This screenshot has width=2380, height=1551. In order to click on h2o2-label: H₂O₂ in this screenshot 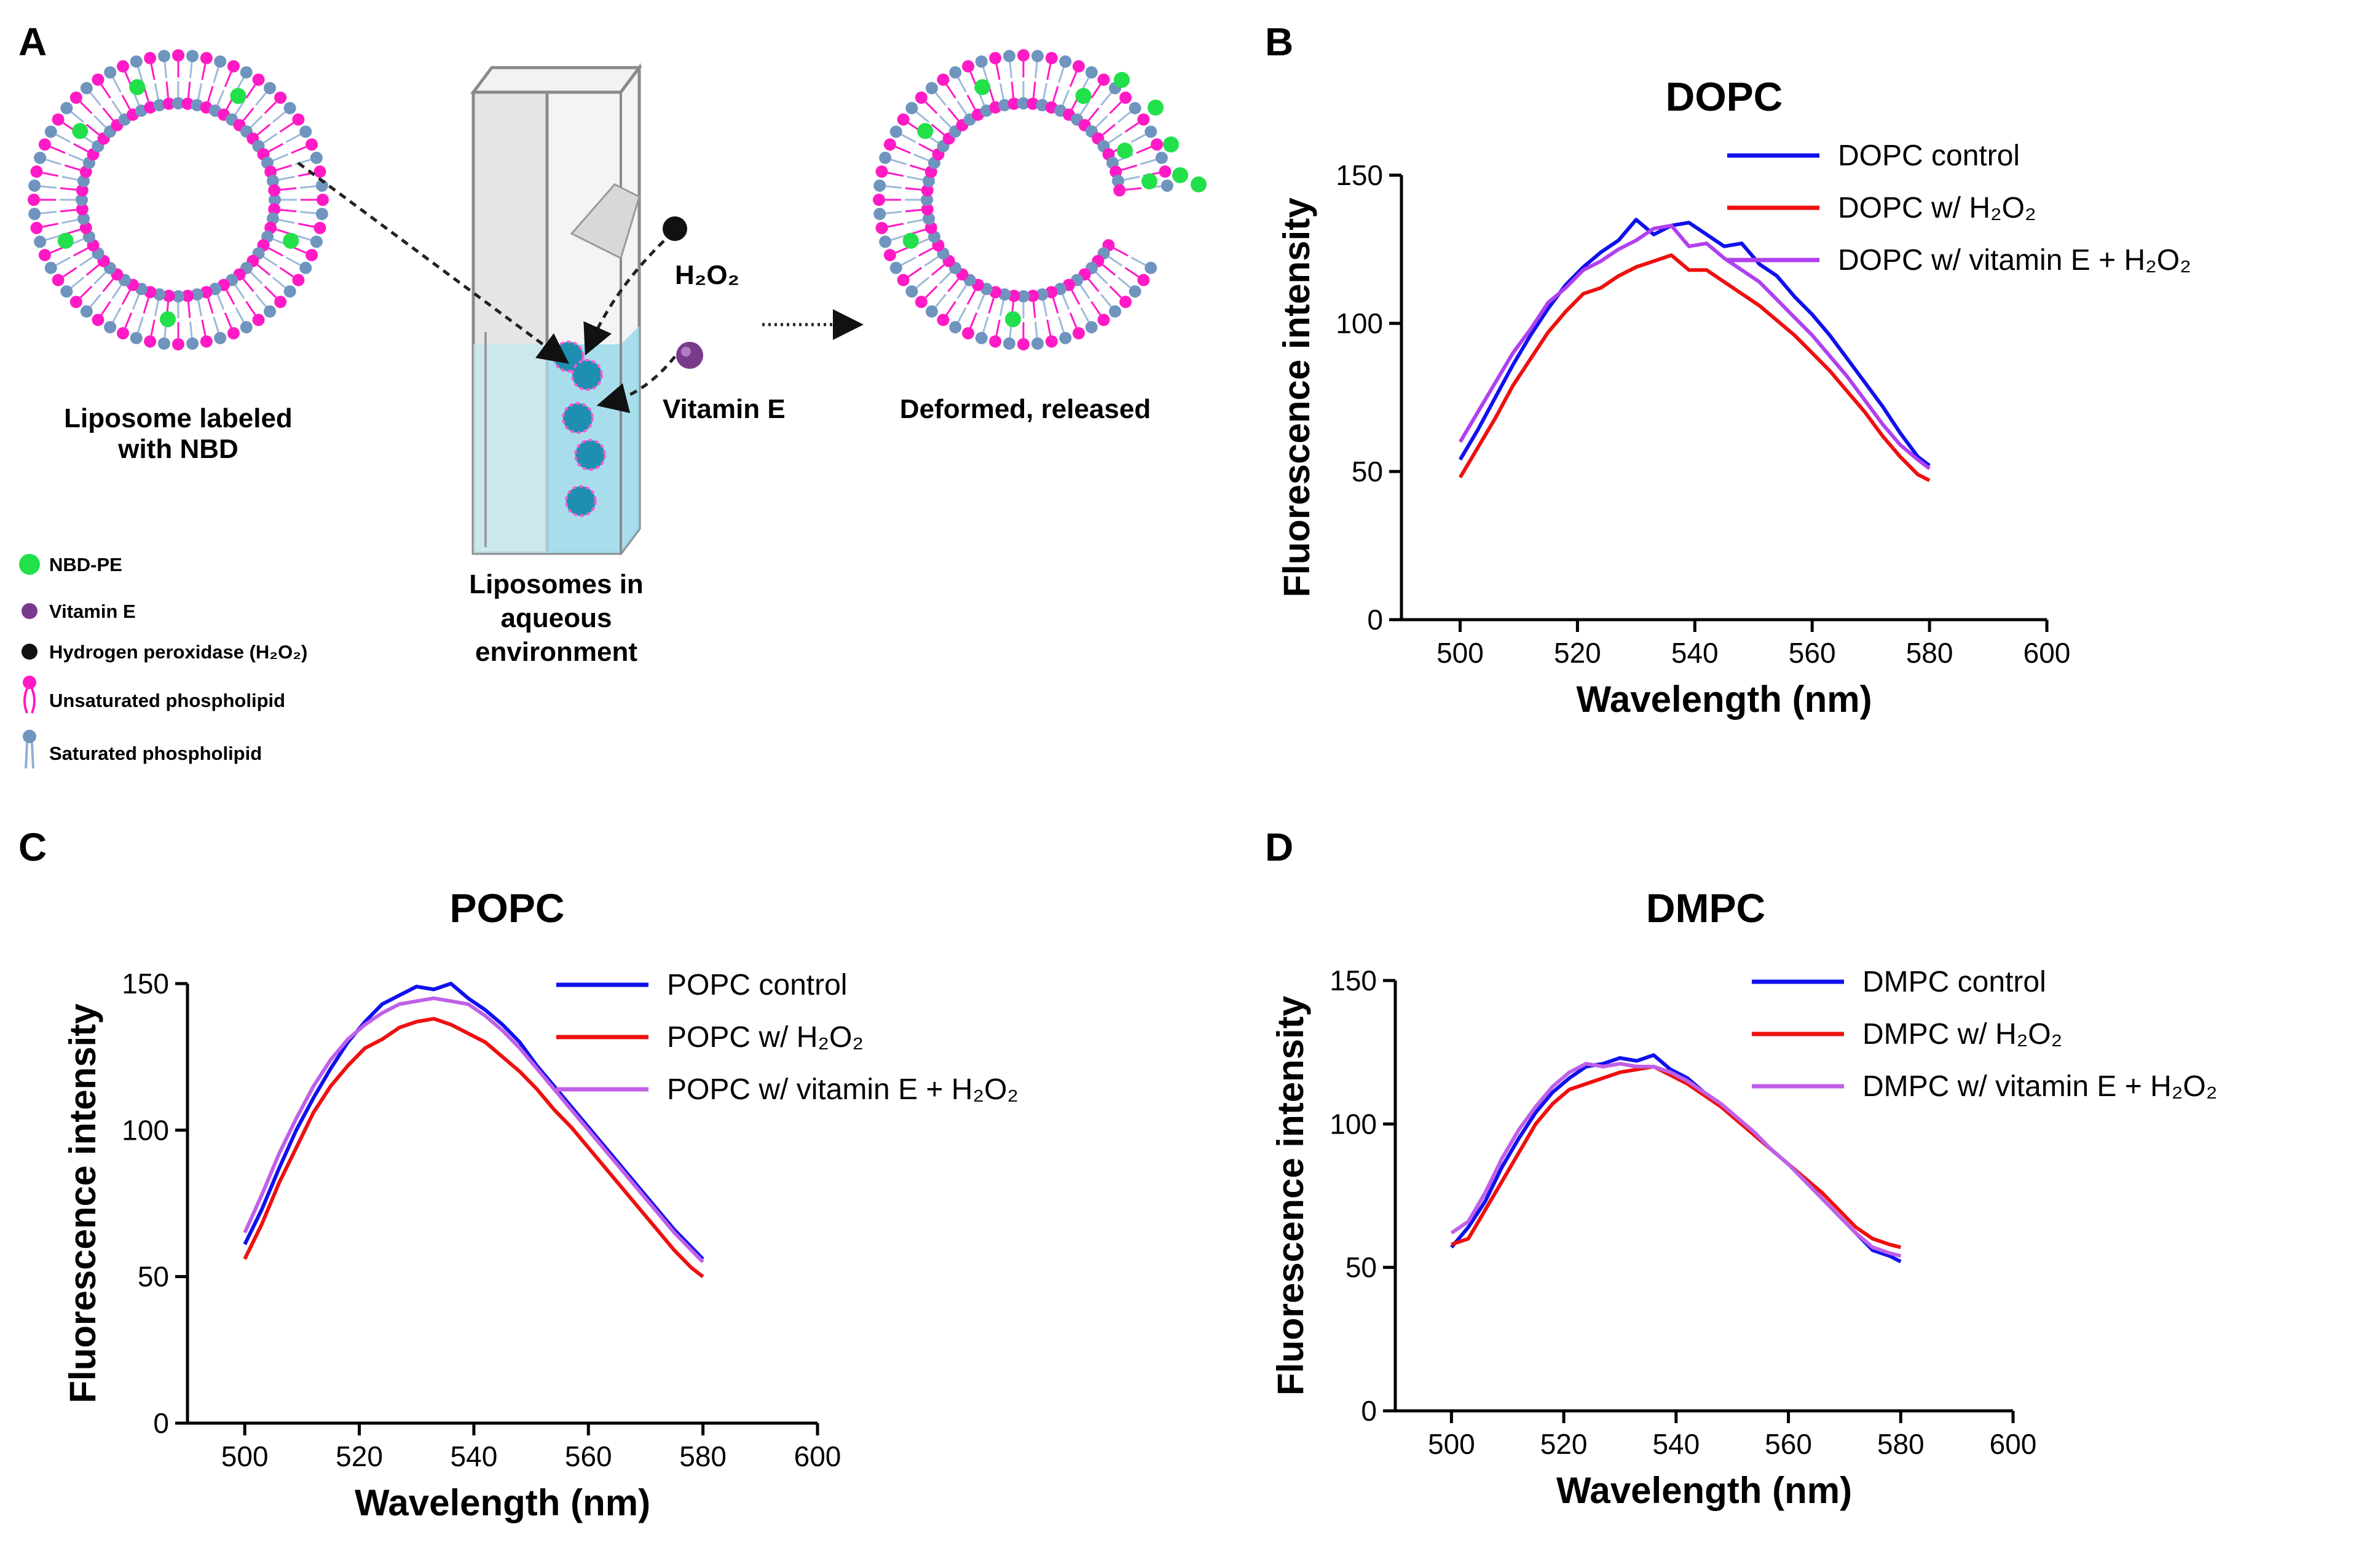, I will do `click(707, 275)`.